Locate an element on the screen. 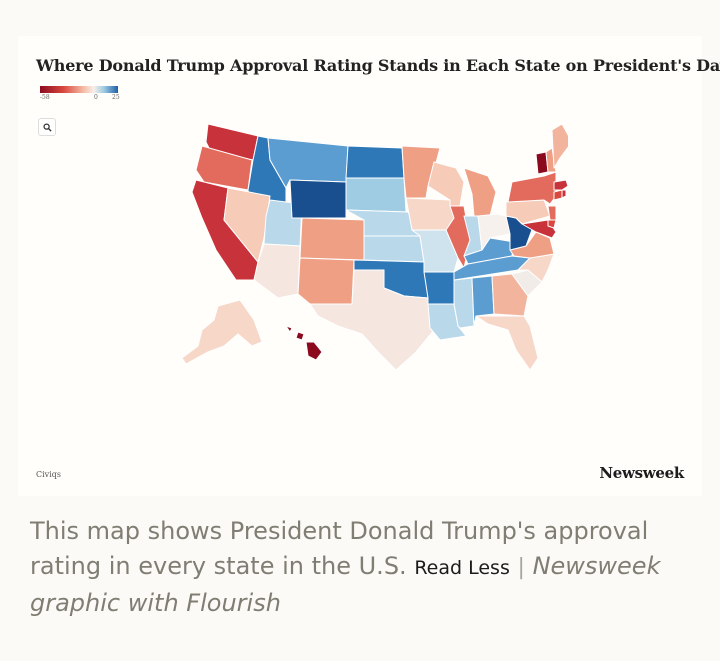 Image resolution: width=720 pixels, height=661 pixels. newsweek-logo: Newsweek is located at coordinates (641, 473).